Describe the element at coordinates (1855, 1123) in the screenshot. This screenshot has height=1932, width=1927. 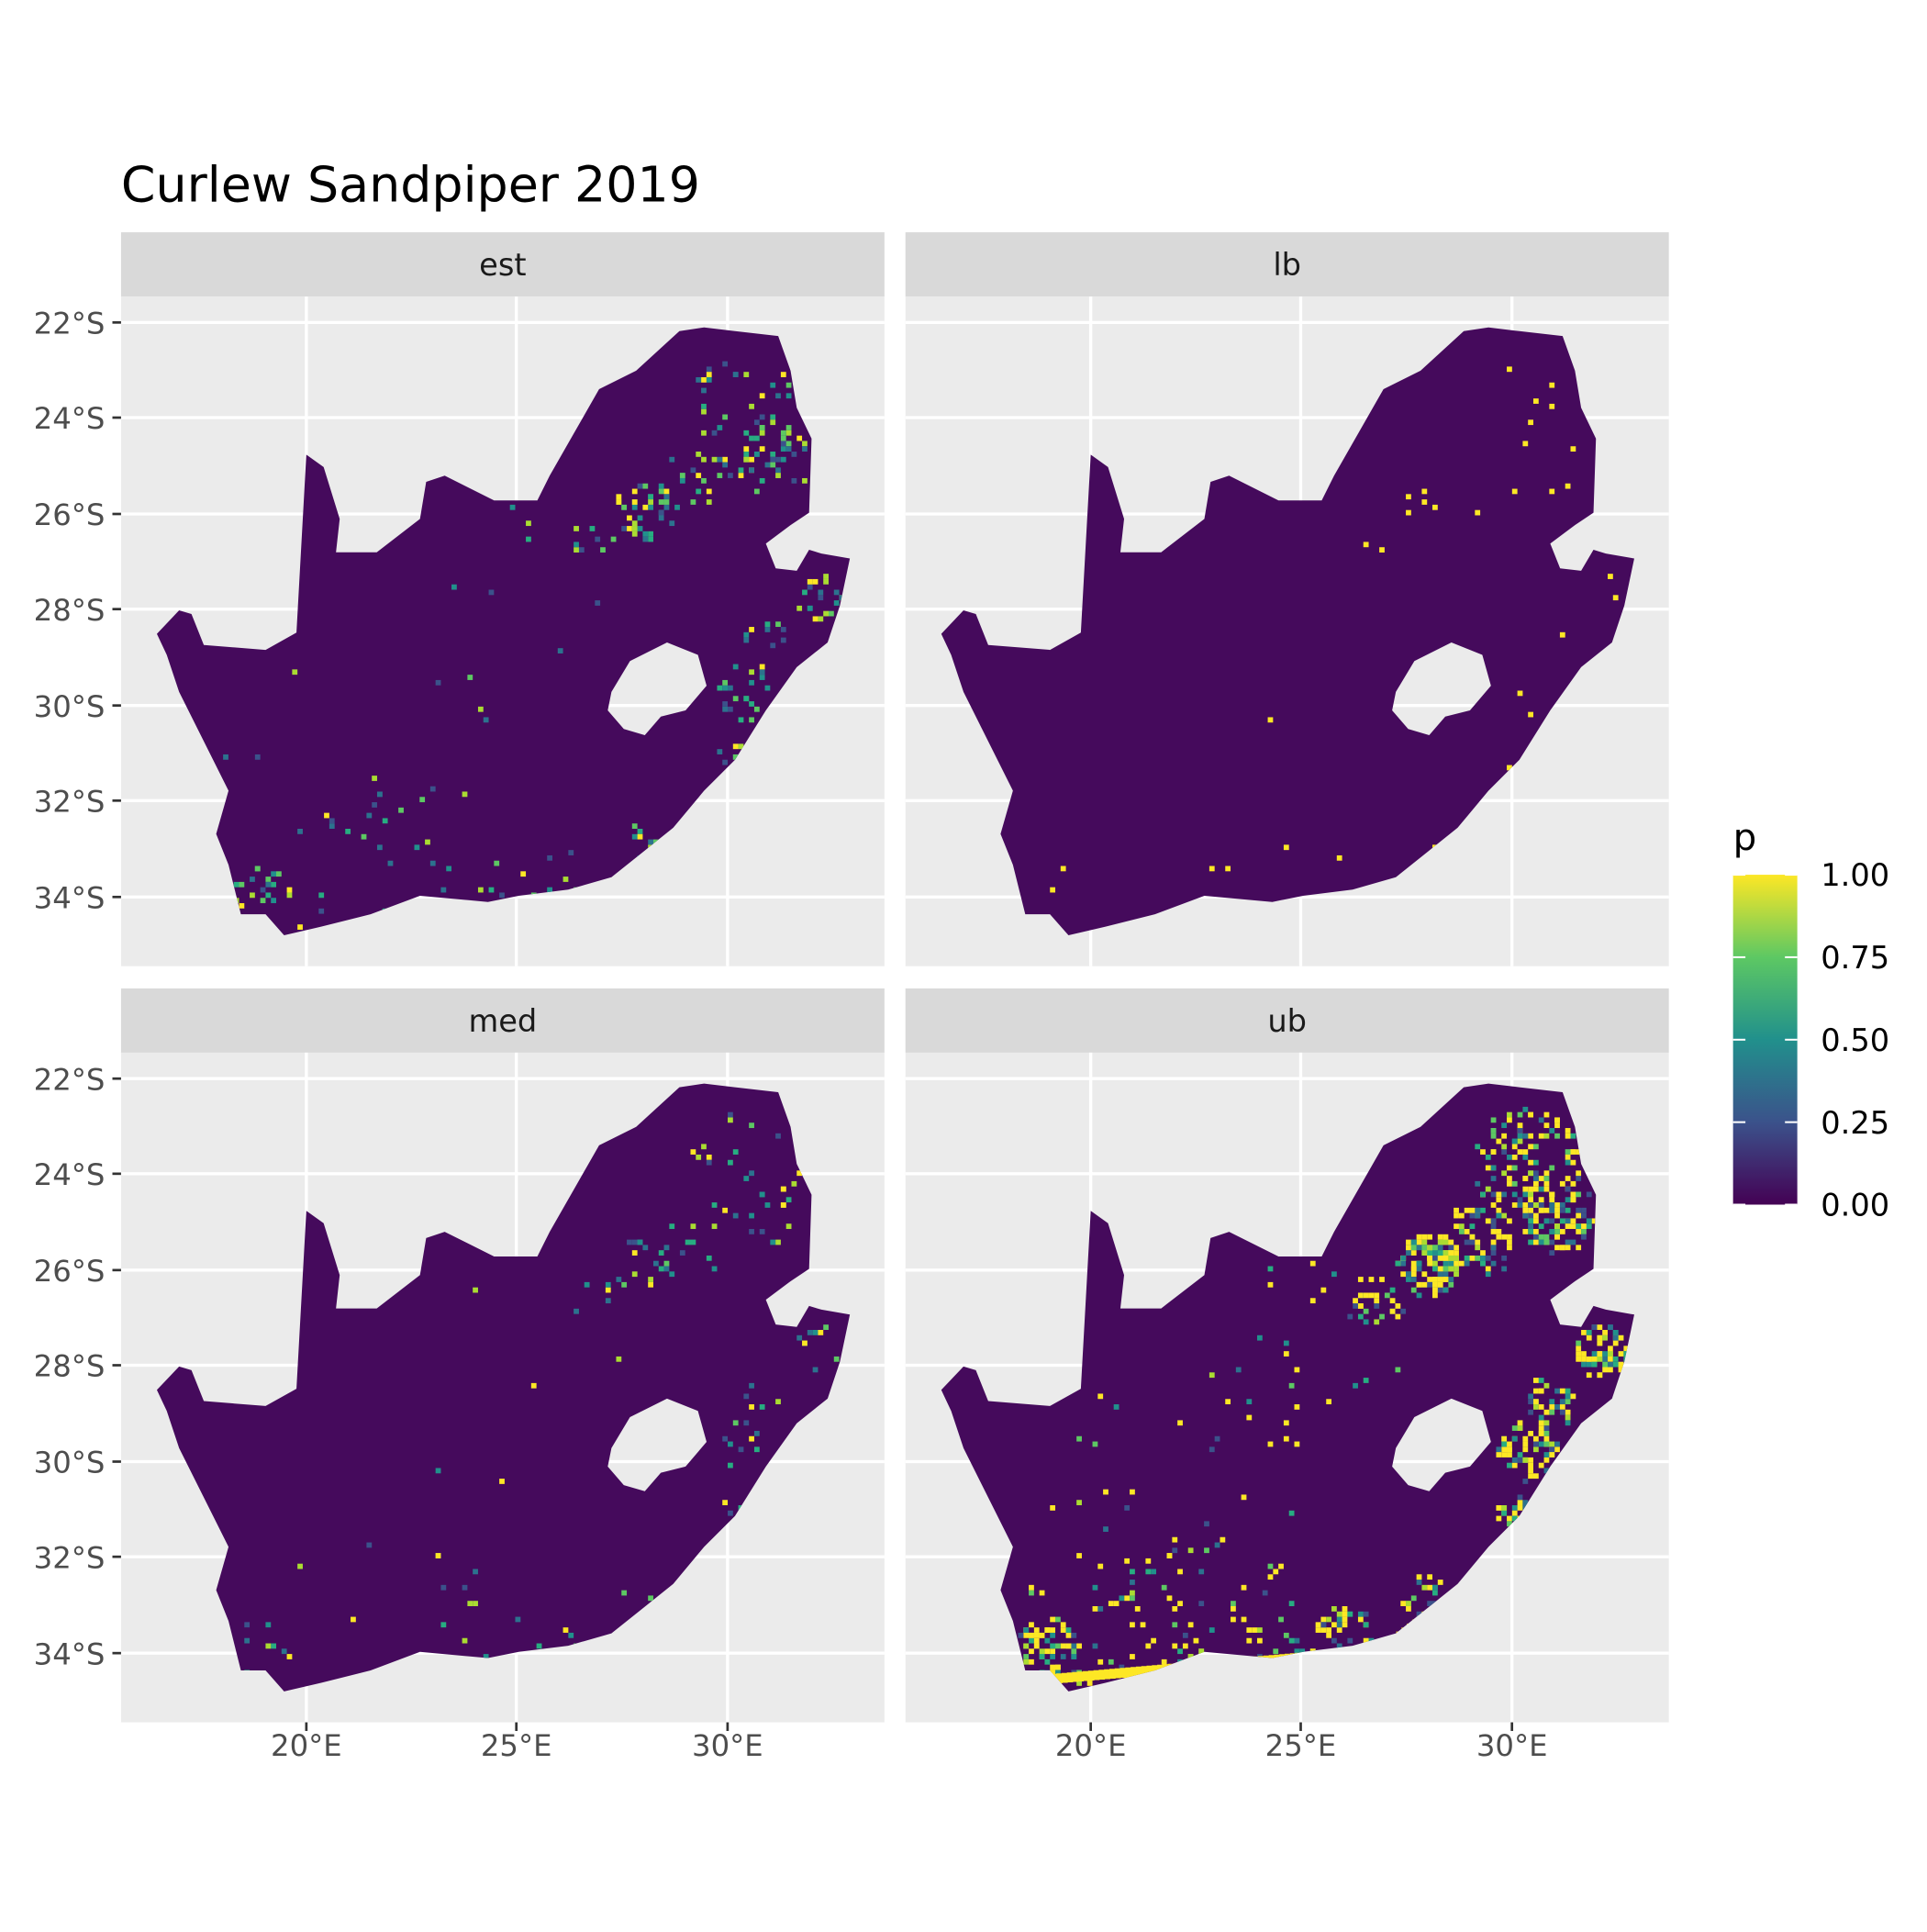
I see `legend-tick-label: 0.25` at that location.